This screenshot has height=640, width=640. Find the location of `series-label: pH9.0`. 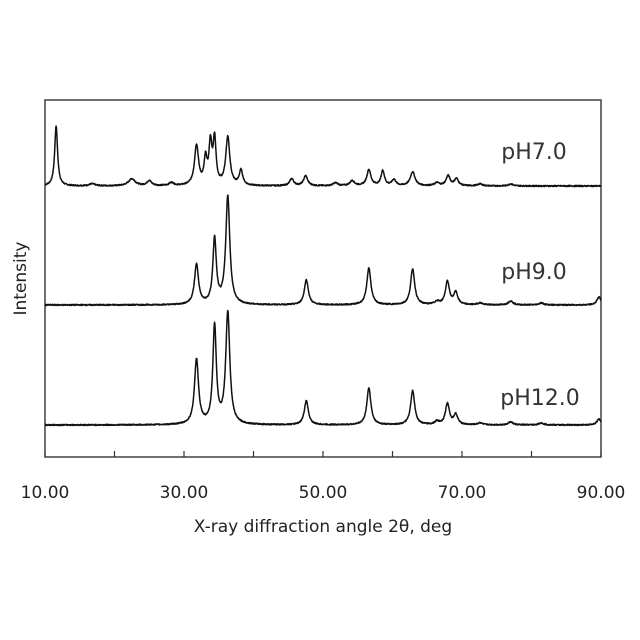

series-label: pH9.0 is located at coordinates (534, 272).